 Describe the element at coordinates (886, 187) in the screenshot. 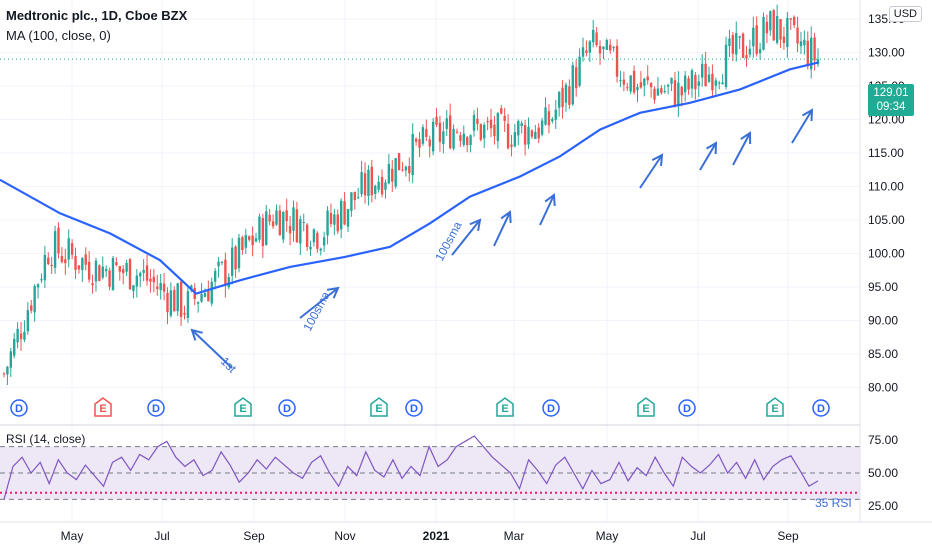

I see `price-tick-label: 110.00` at that location.